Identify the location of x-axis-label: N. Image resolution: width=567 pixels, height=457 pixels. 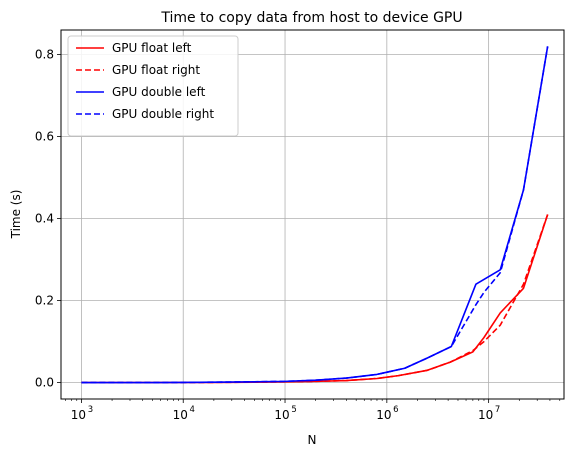
(312, 440).